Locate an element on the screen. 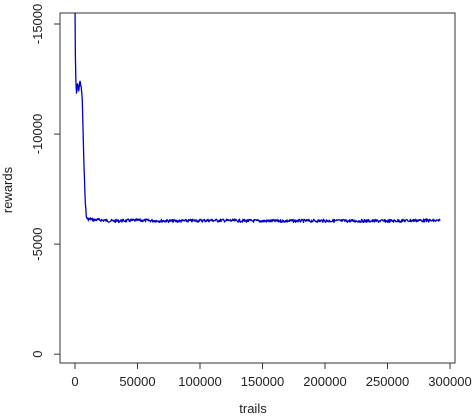  x-tick-label: 150000 is located at coordinates (262, 381).